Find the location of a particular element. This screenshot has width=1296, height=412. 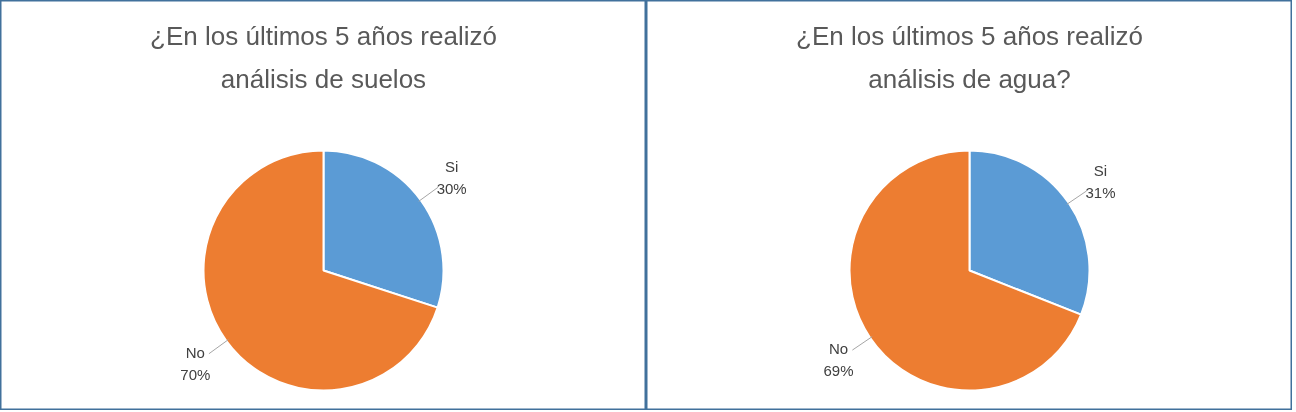

chart-title: ¿En los últimos 5 años realizó análisis de agua? is located at coordinates (969, 57).